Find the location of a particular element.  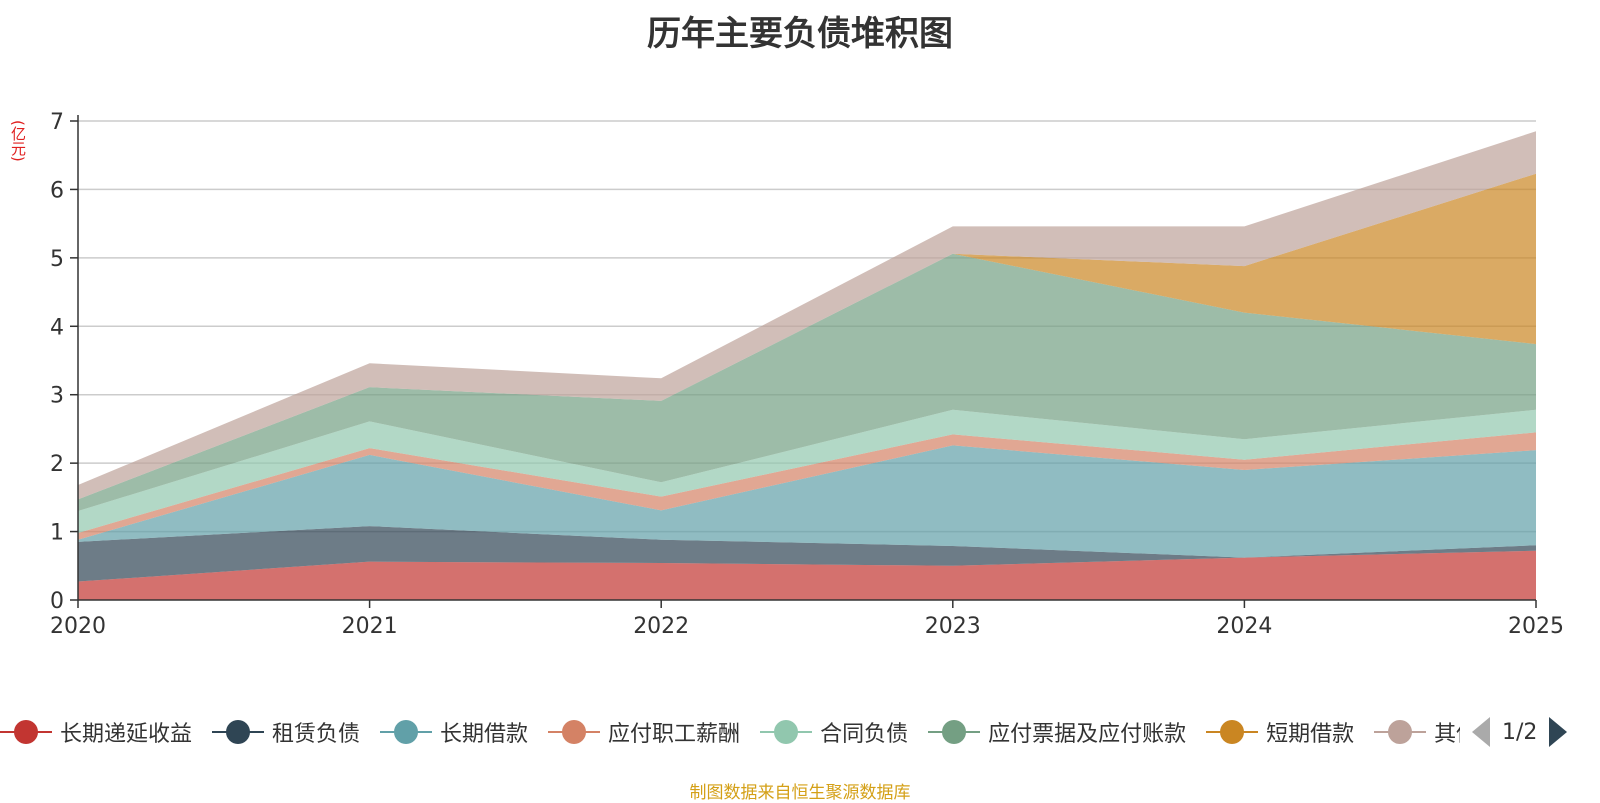

y-axis-unit-label: (亿元) is located at coordinates (18, 141).